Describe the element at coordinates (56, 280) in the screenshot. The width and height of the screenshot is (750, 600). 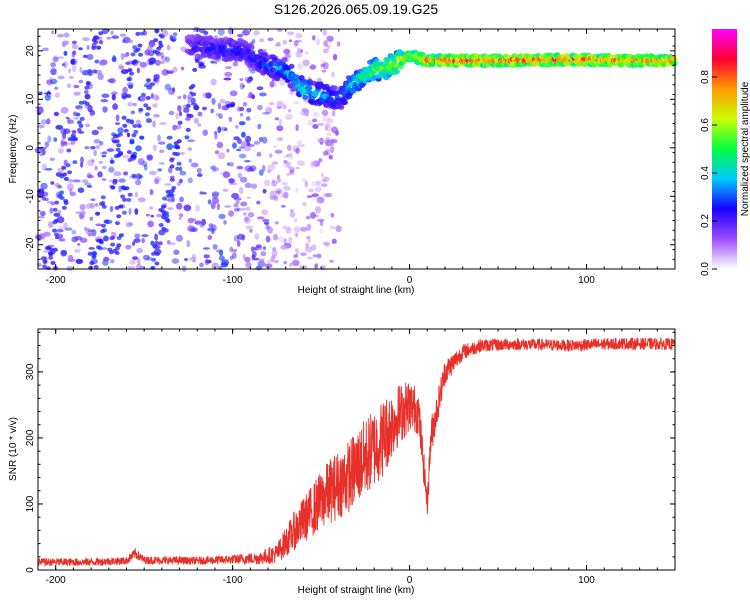
I see `x-tick-label: -200` at that location.